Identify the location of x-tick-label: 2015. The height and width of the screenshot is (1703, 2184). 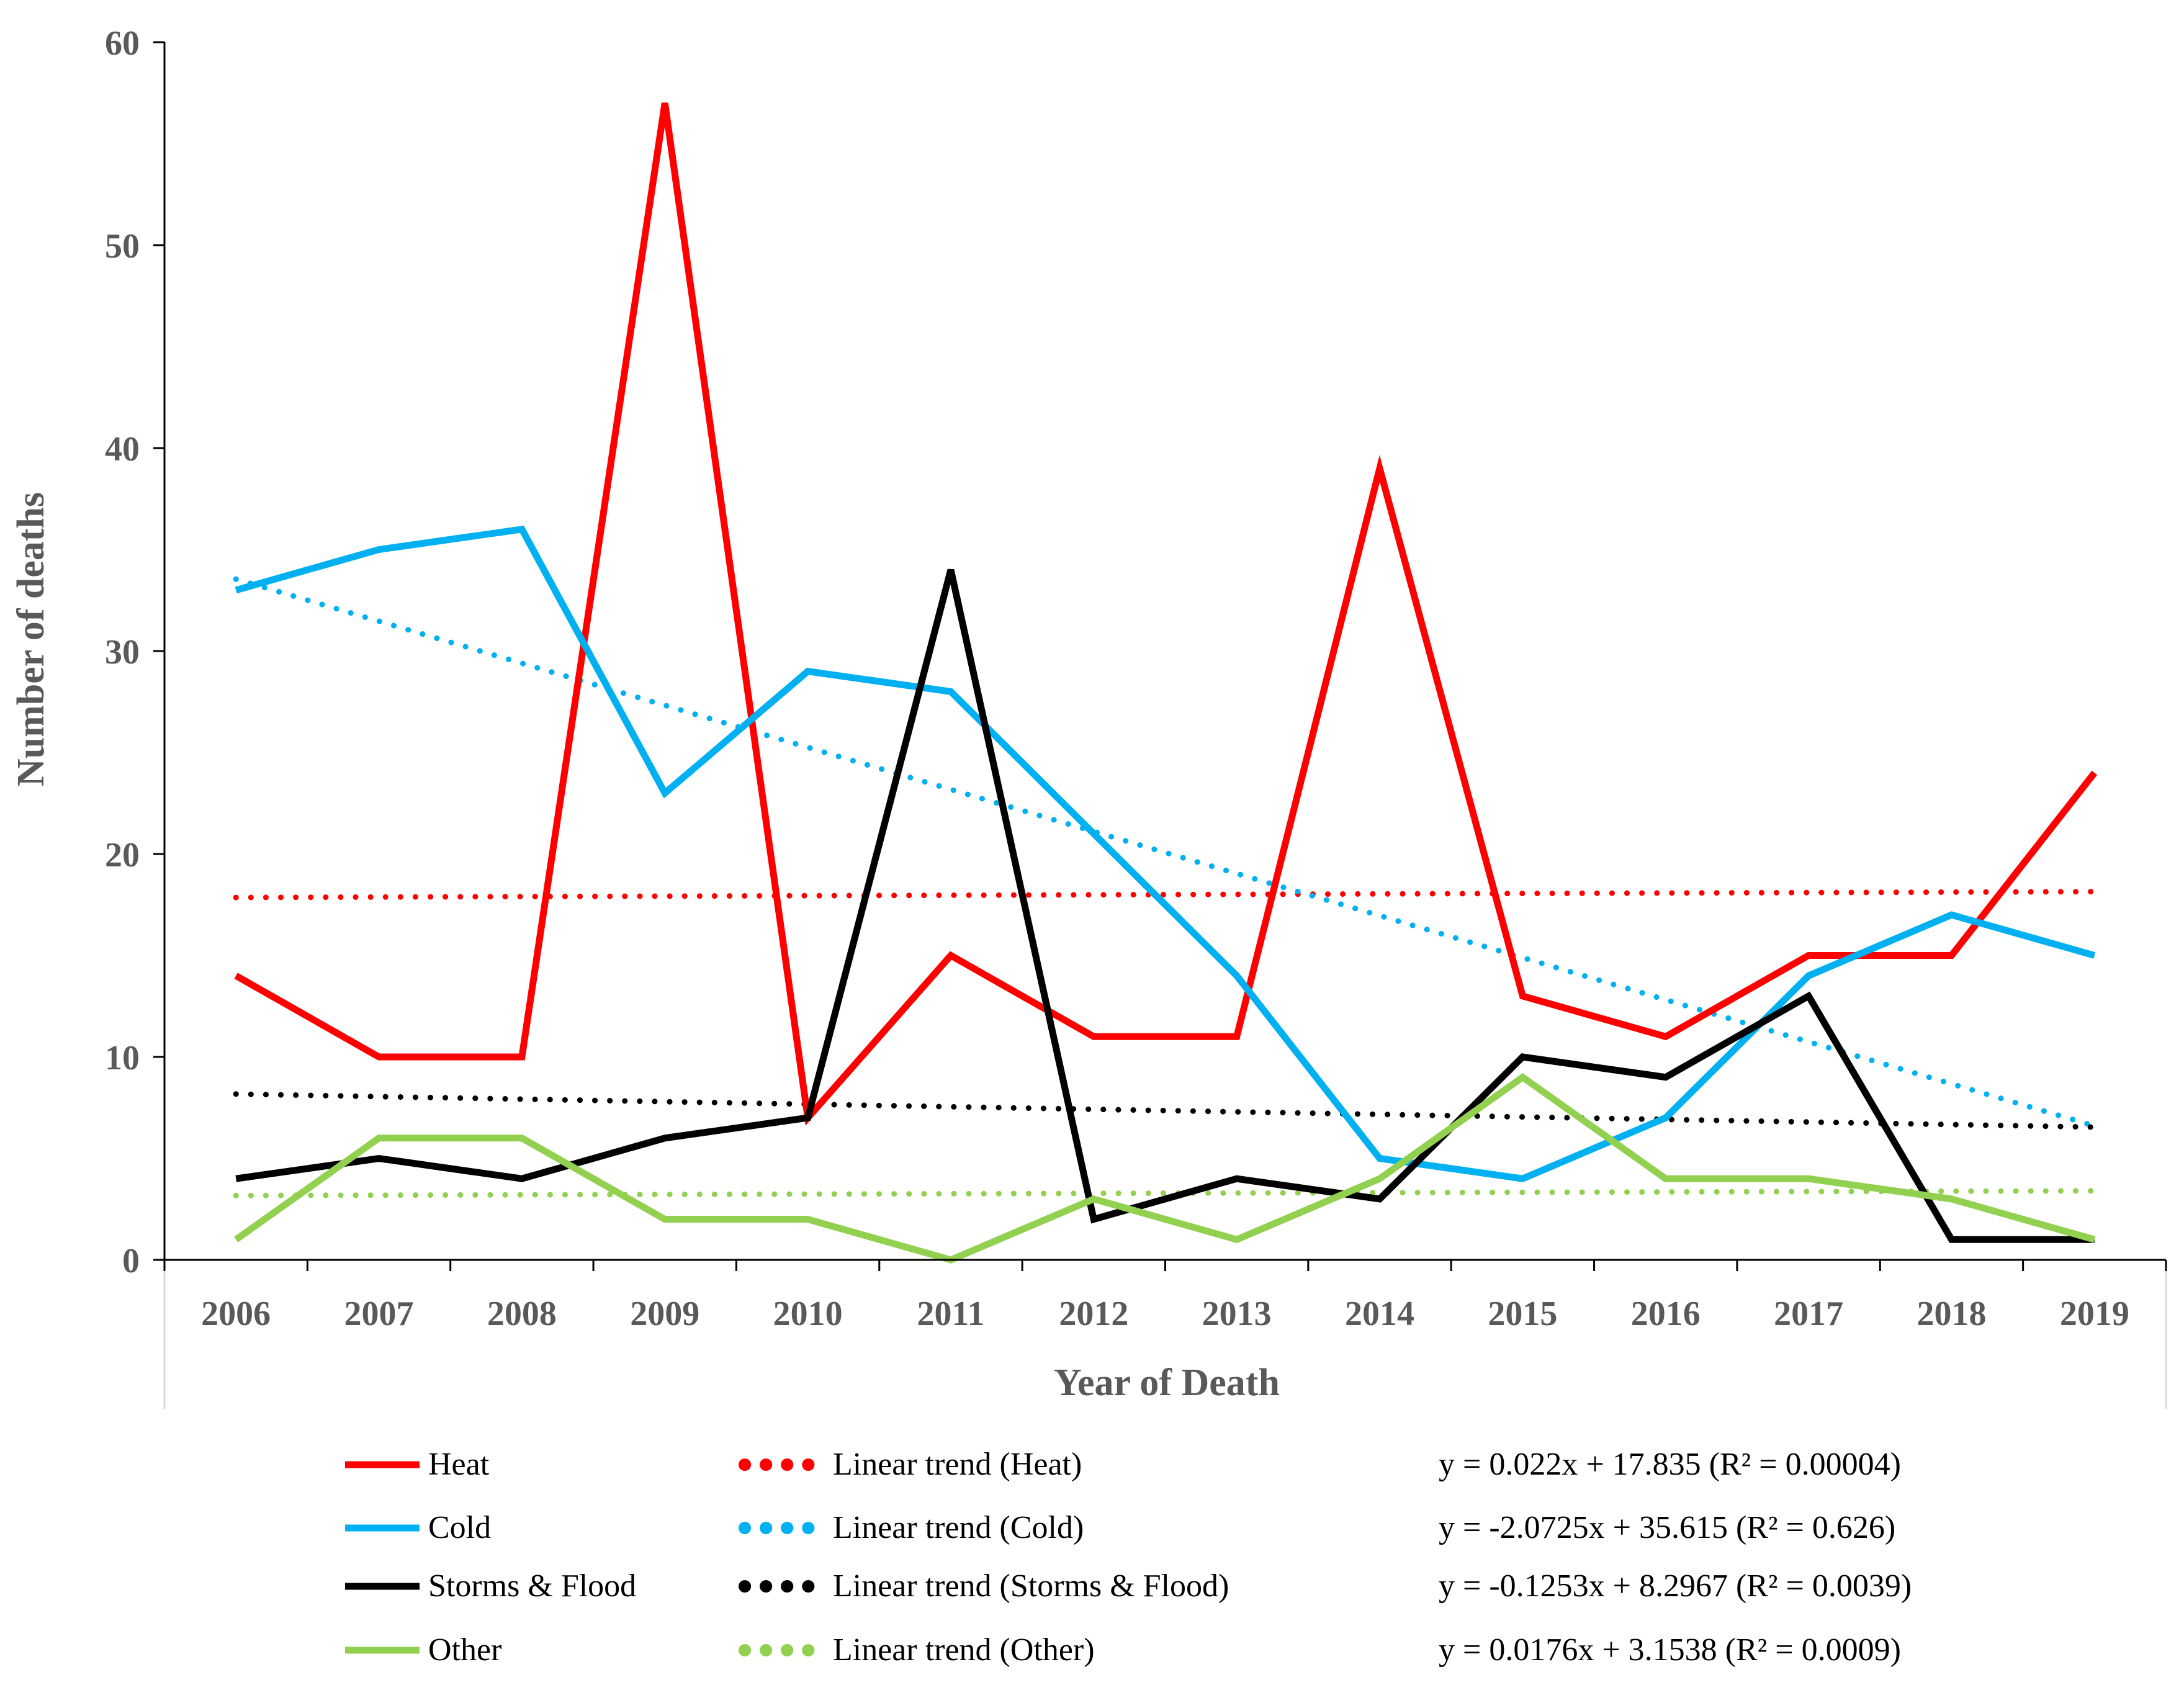
(1522, 1314).